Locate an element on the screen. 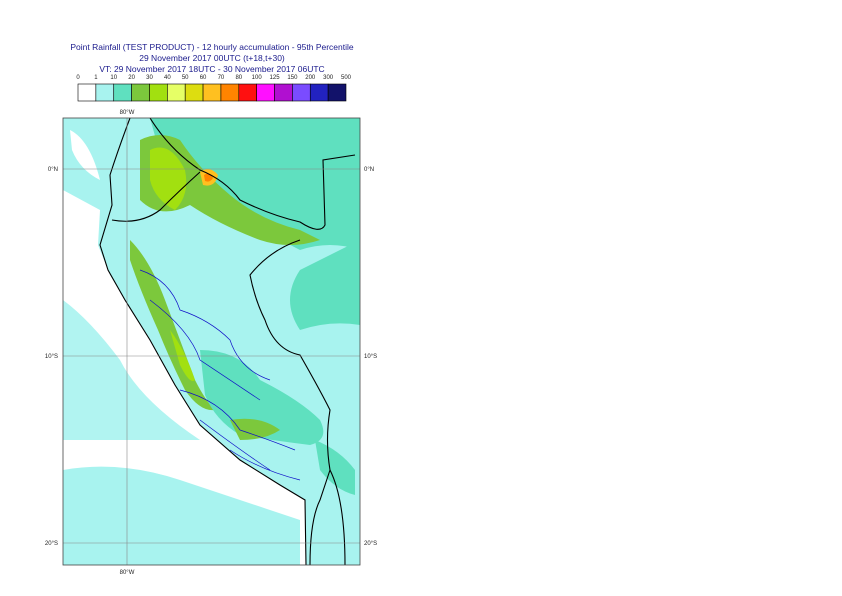 This screenshot has height=596, width=842. title-line: 29 November 2017 00UTC (t+18,t+30) is located at coordinates (212, 58).